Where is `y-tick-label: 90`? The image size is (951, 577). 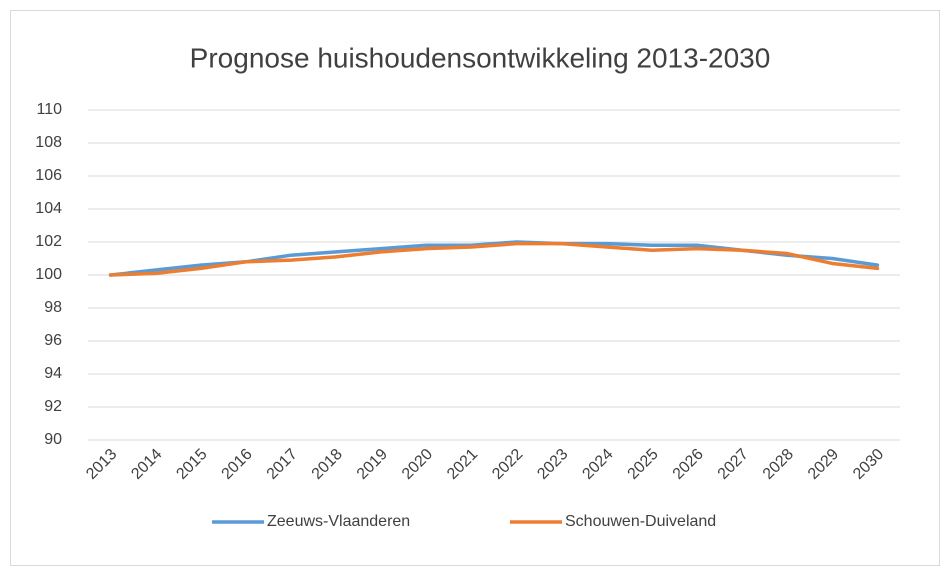 y-tick-label: 90 is located at coordinates (53, 439).